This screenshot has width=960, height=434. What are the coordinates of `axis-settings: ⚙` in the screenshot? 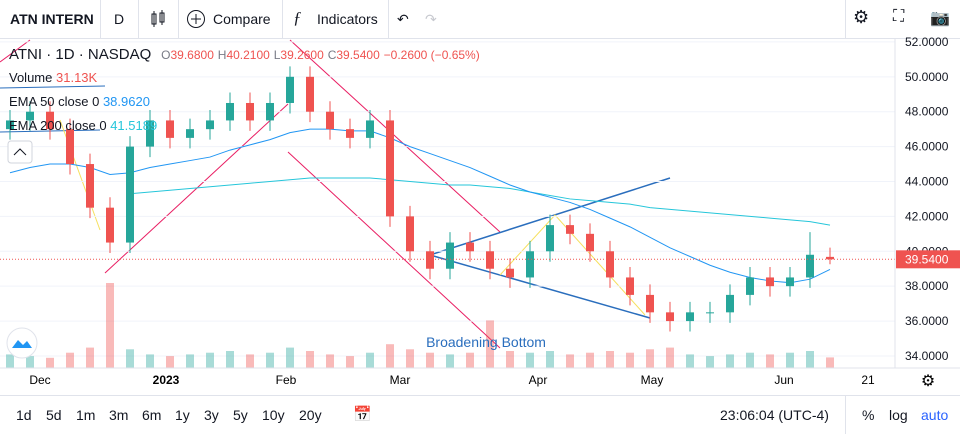 It's located at (928, 381).